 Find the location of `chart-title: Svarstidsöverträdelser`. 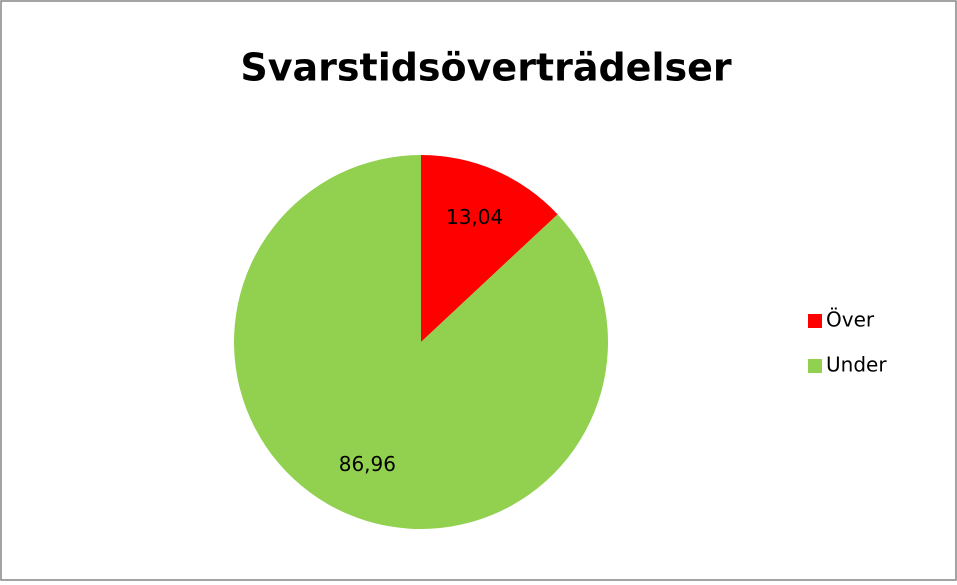

chart-title: Svarstidsöverträdelser is located at coordinates (485, 68).